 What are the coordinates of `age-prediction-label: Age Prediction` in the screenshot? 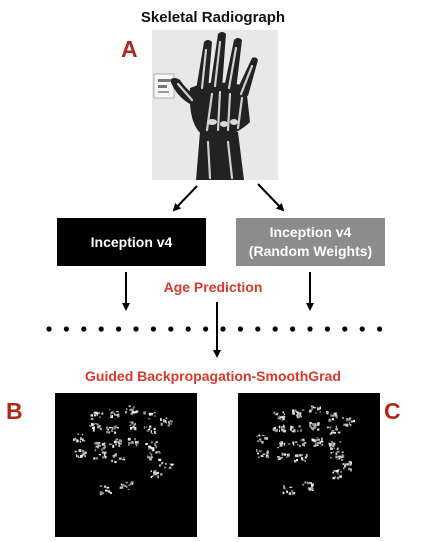 It's located at (213, 287).